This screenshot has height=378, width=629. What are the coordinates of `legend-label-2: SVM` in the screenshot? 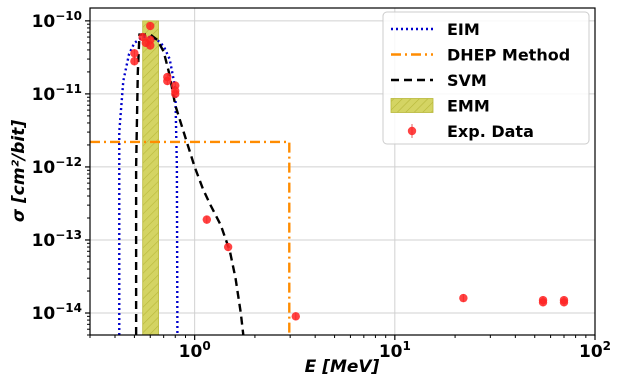 It's located at (467, 80).